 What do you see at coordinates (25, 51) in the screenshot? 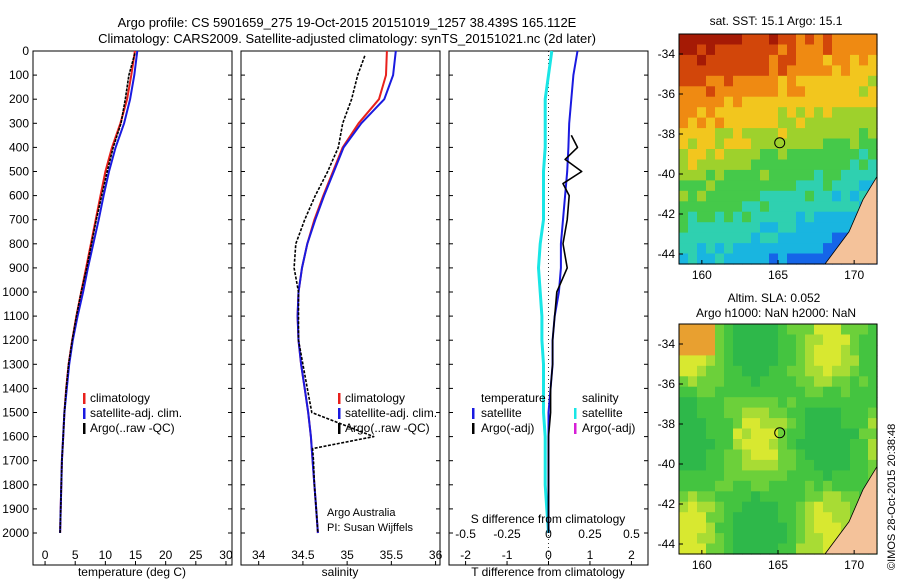
I see `y-tick-label: 0` at bounding box center [25, 51].